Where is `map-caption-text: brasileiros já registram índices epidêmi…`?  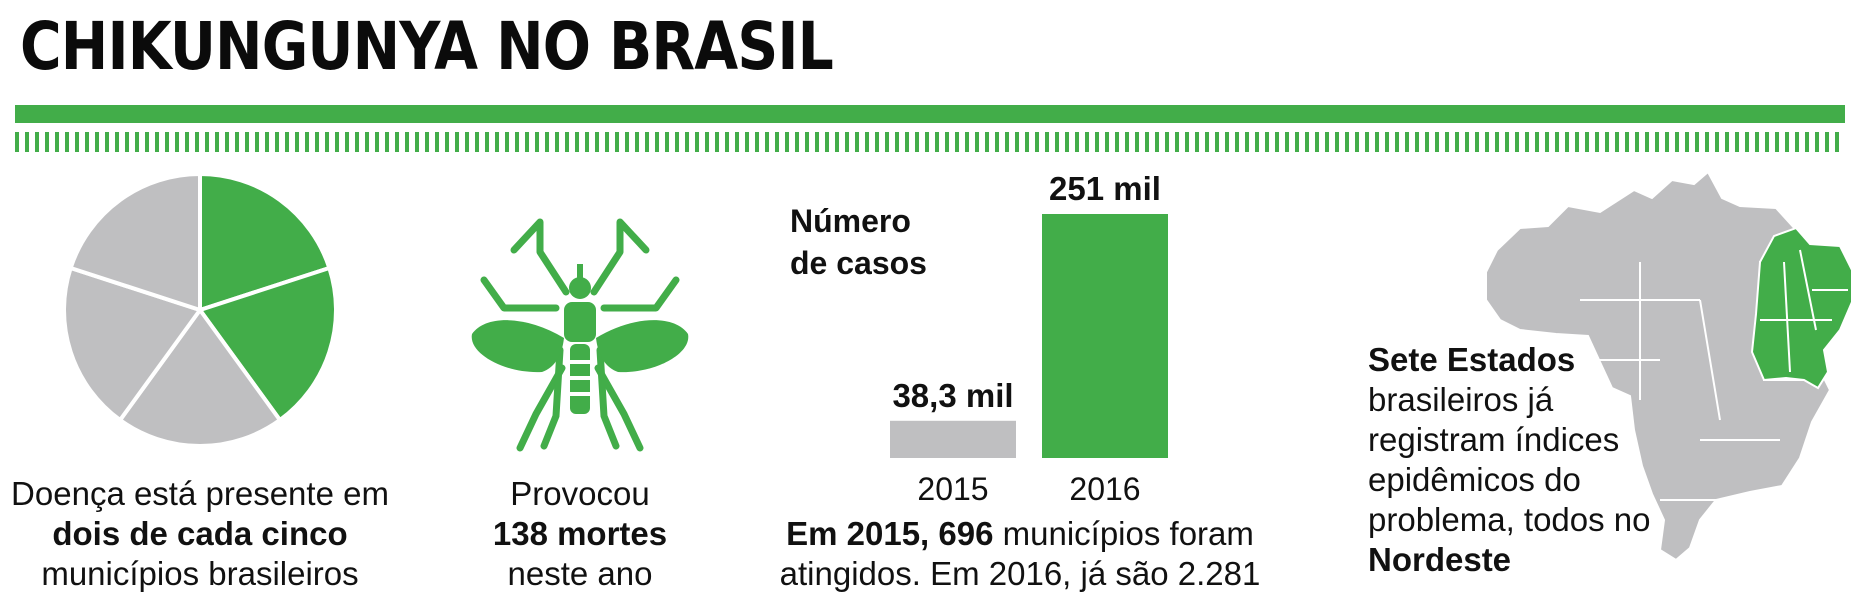
map-caption-text: brasileiros já registram índices epidêmi… is located at coordinates (1509, 459).